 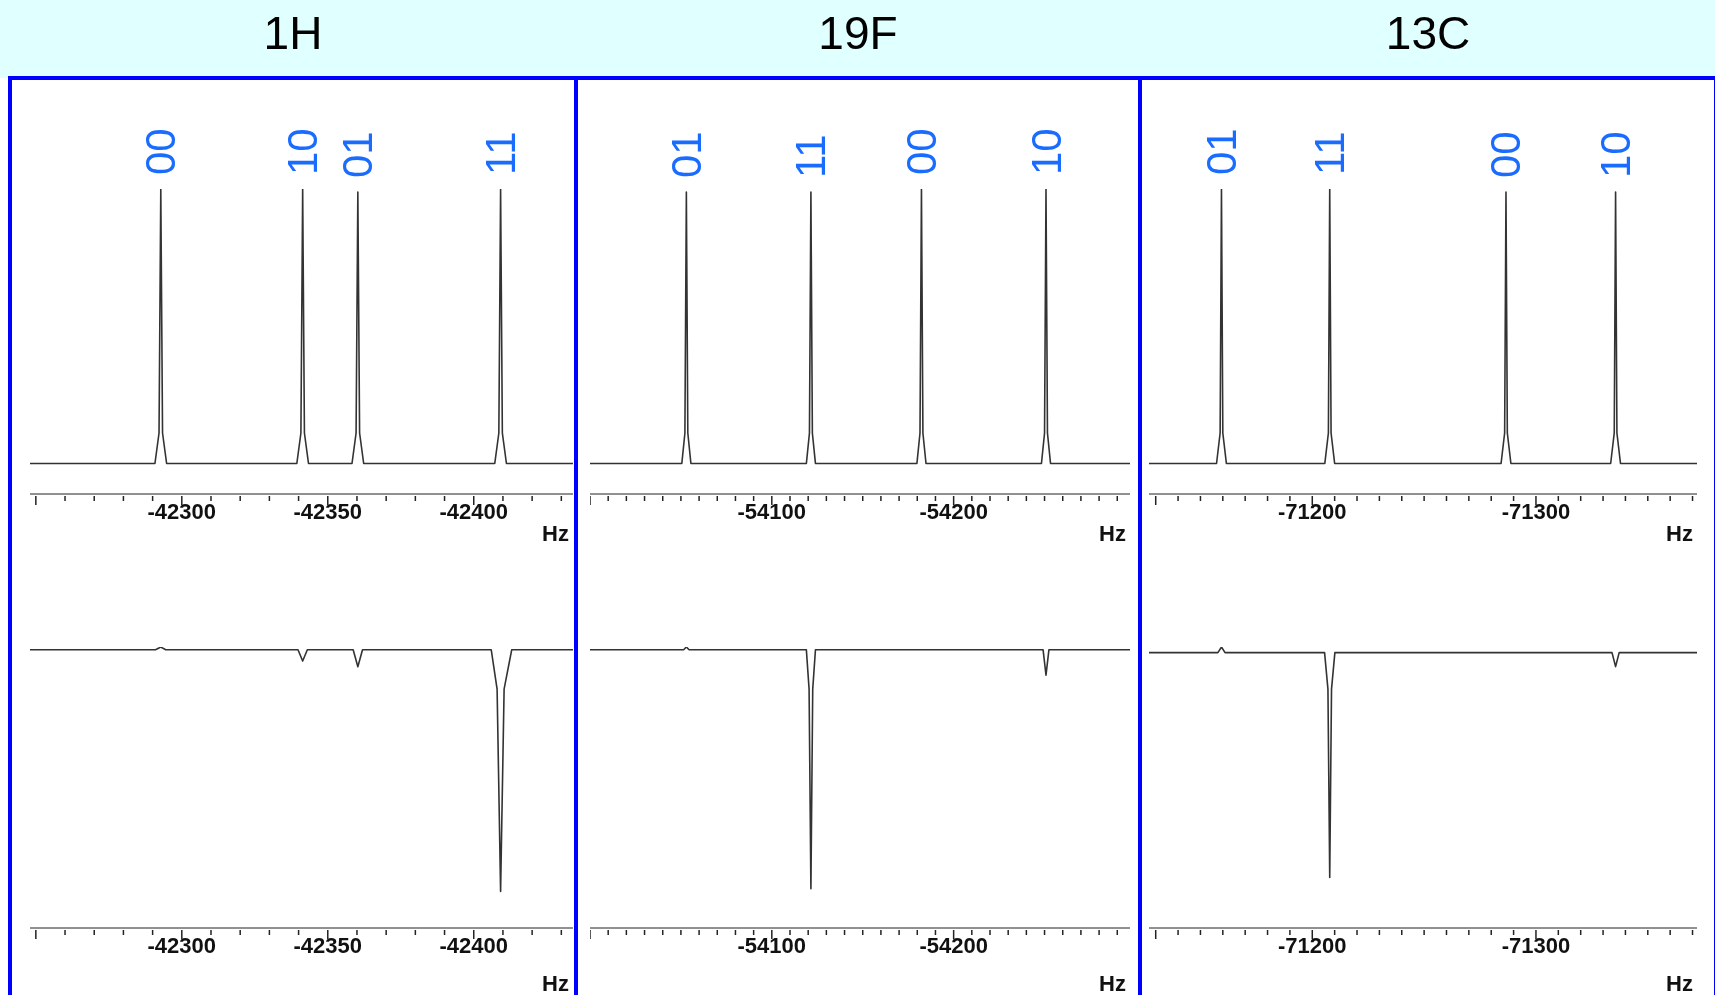 I want to click on chart-title: 1H, so click(x=293, y=33).